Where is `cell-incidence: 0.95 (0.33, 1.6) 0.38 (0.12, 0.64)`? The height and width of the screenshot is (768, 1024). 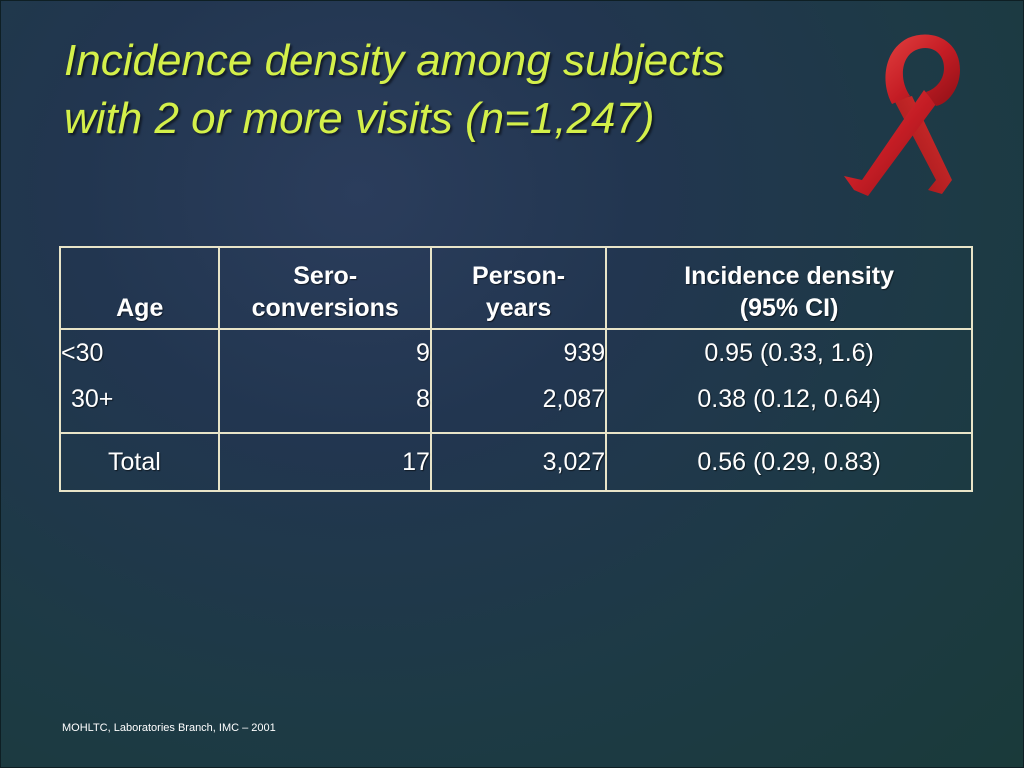 cell-incidence: 0.95 (0.33, 1.6) 0.38 (0.12, 0.64) is located at coordinates (789, 381).